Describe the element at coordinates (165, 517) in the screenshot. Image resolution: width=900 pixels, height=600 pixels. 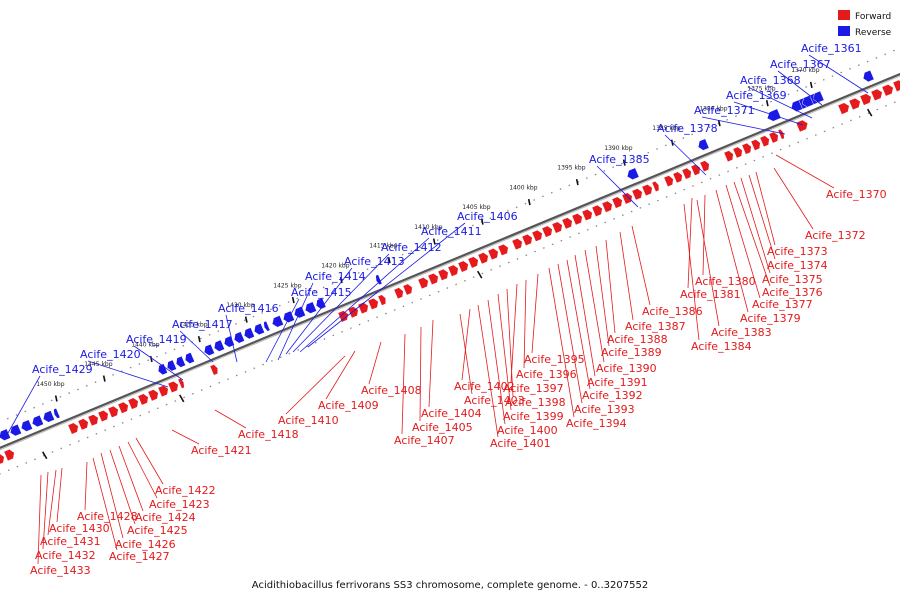
I see `forward-gene-label: Acife_1424` at that location.